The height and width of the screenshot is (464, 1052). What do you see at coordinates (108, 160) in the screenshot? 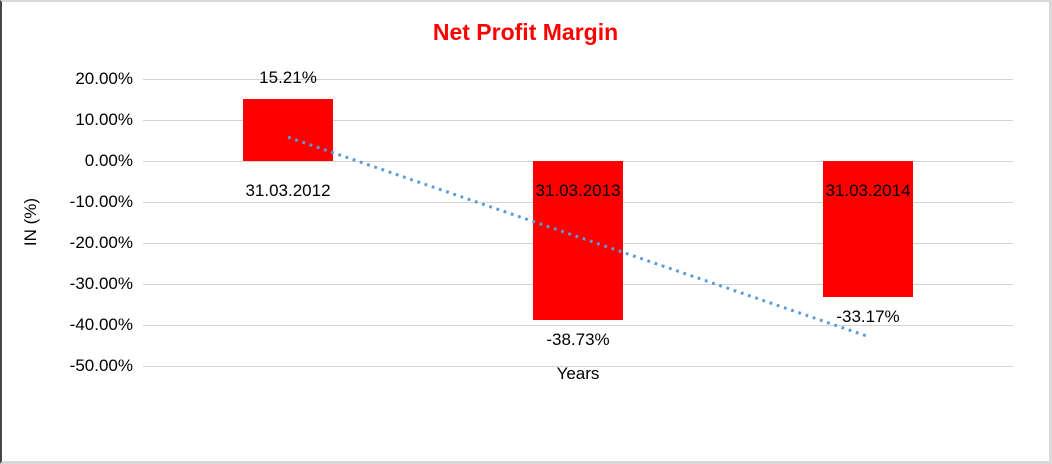
I see `y-tick-label: 0.00%` at bounding box center [108, 160].